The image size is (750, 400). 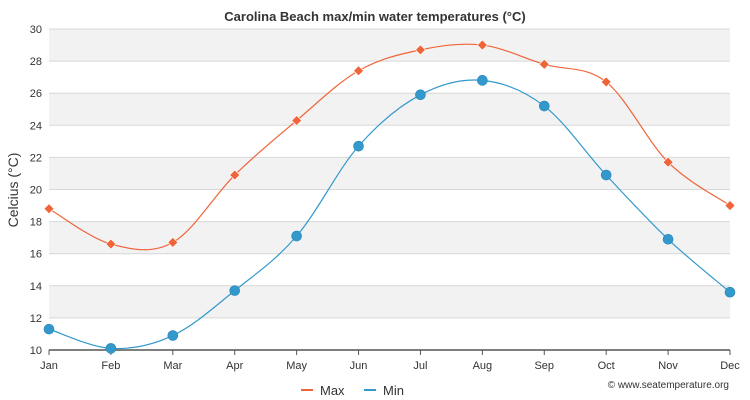 I want to click on point-min-sep, so click(x=544, y=106).